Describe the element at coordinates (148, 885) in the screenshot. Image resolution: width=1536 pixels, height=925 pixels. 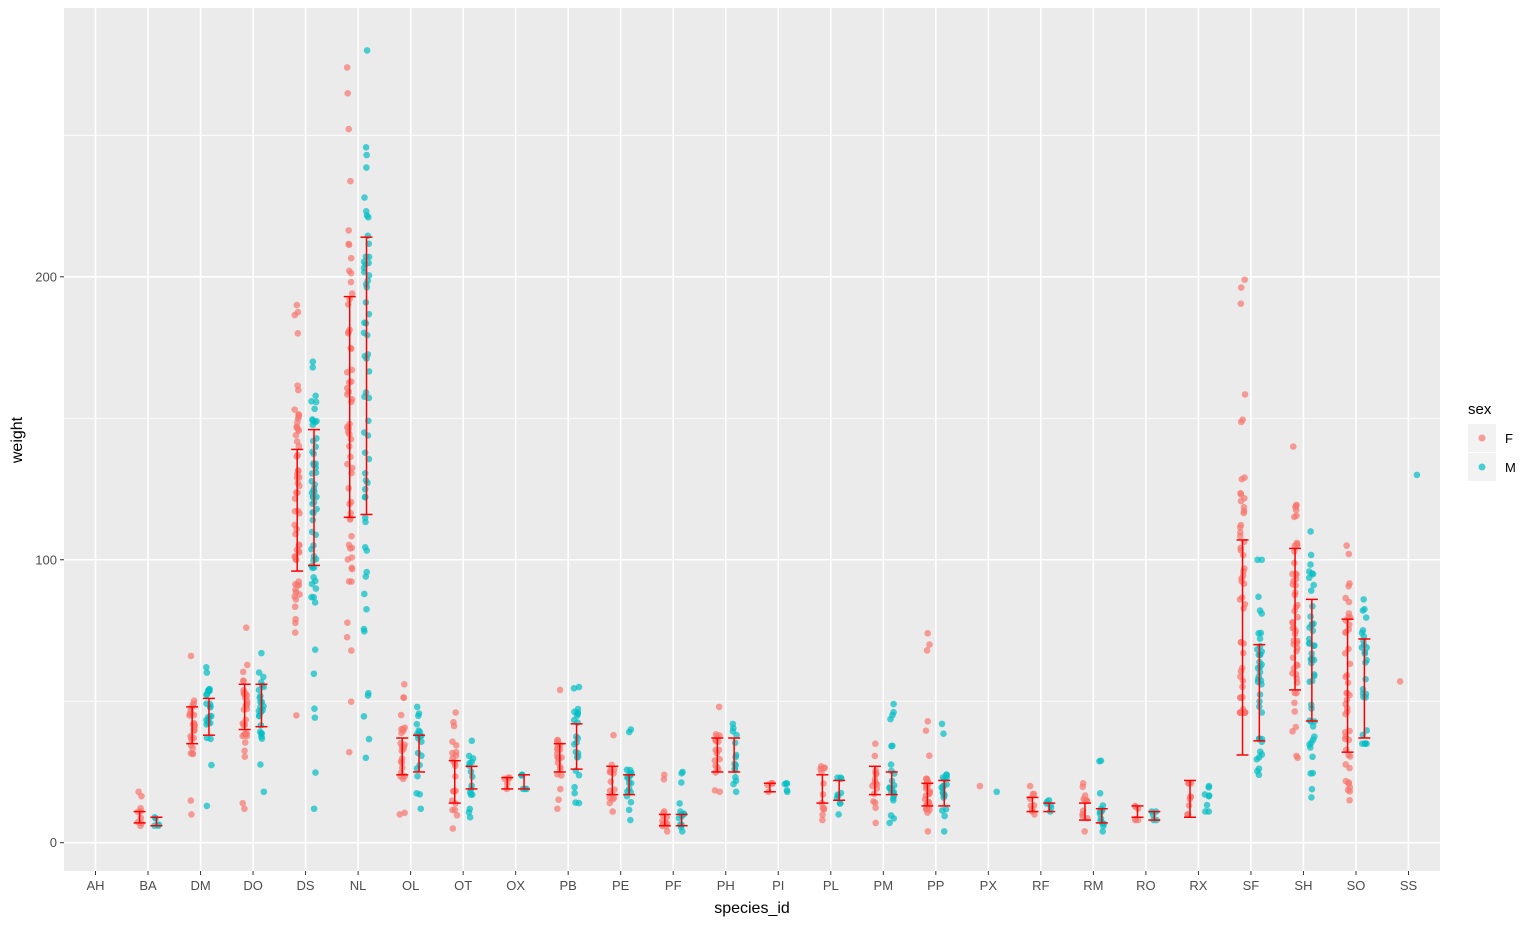
I see `x-tick-label: BA` at that location.